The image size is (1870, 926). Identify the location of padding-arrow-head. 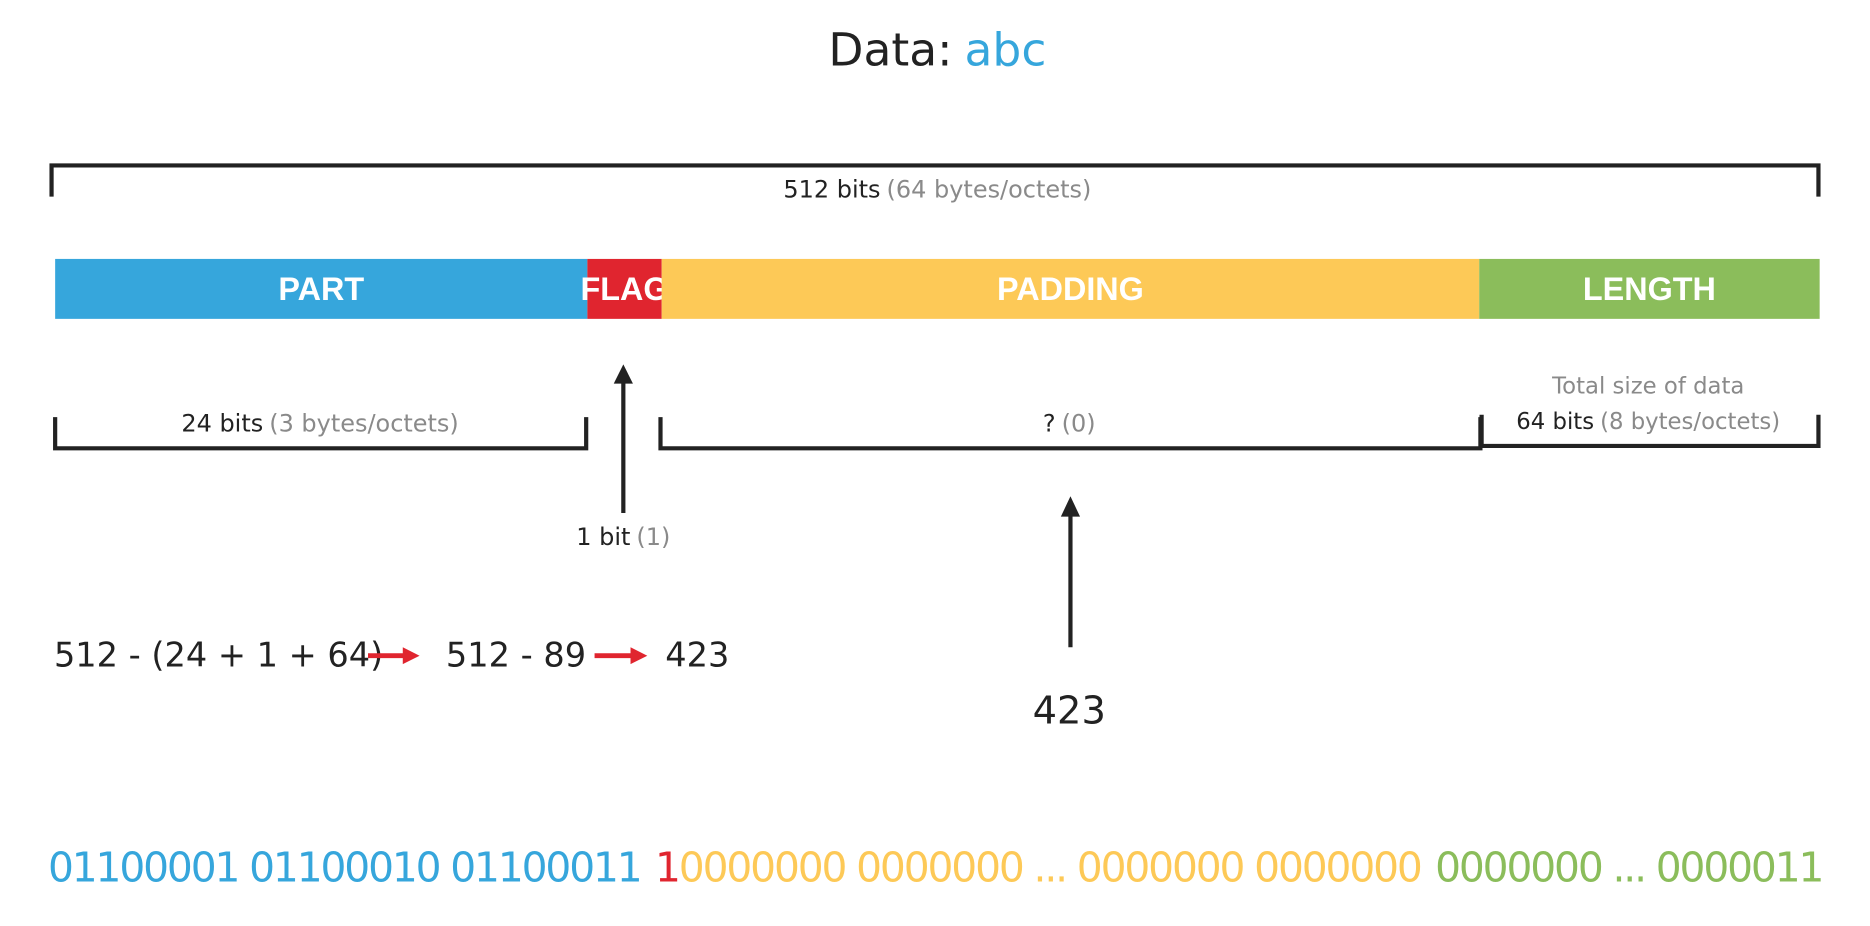
(1070, 506).